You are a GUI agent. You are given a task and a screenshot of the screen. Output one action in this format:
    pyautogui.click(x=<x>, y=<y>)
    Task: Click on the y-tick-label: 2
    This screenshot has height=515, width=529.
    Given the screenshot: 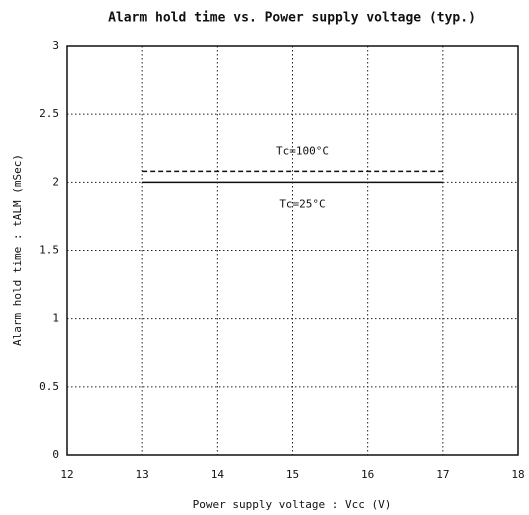 What is the action you would take?
    pyautogui.click(x=55, y=181)
    